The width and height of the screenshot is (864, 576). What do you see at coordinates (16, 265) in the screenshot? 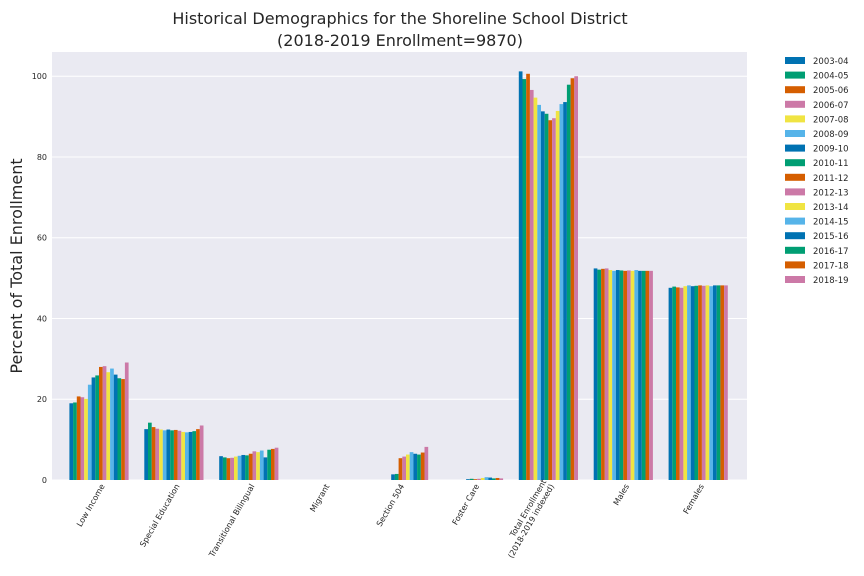
I see `y-axis-label: Percent of Total Enrollment` at bounding box center [16, 265].